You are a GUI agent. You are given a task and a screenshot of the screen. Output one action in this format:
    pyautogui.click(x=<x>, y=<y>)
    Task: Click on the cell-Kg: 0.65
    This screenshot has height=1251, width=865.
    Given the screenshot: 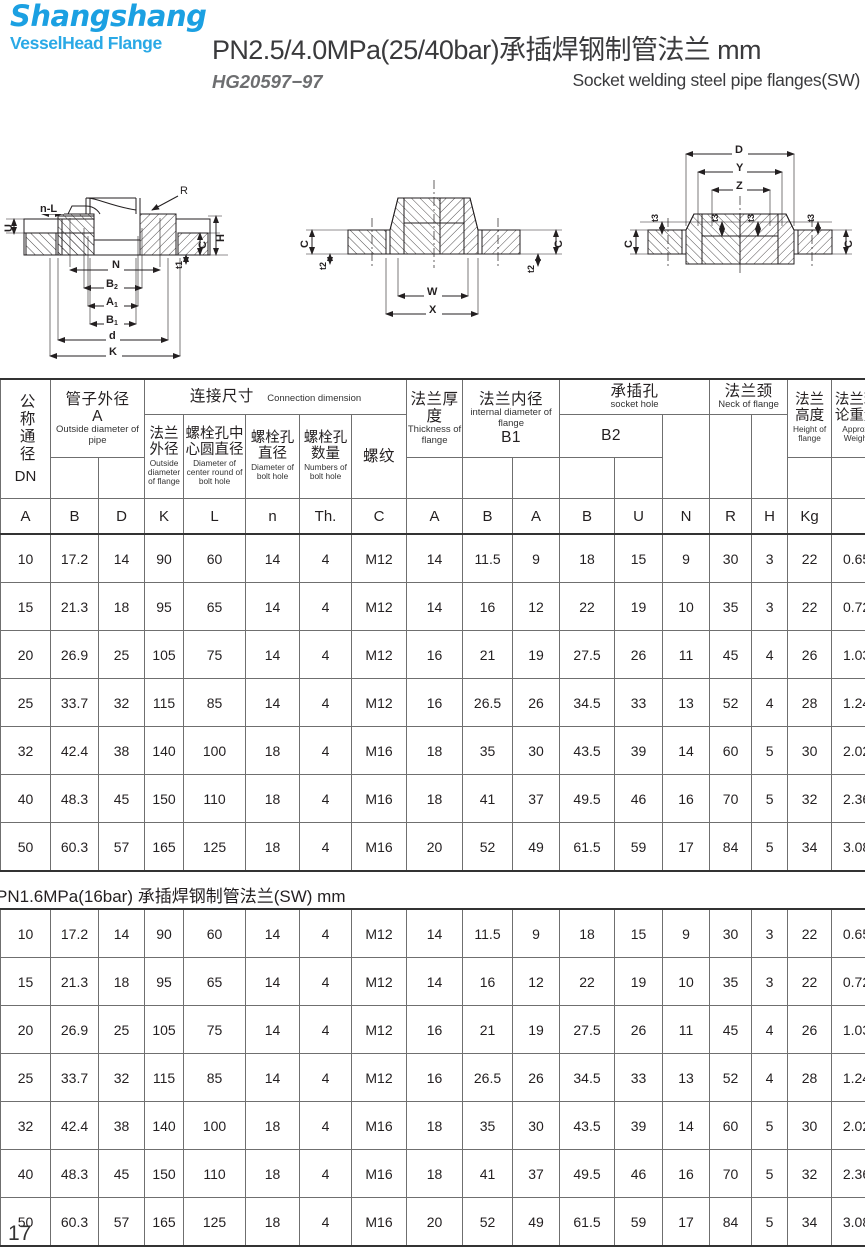 What is the action you would take?
    pyautogui.click(x=848, y=933)
    